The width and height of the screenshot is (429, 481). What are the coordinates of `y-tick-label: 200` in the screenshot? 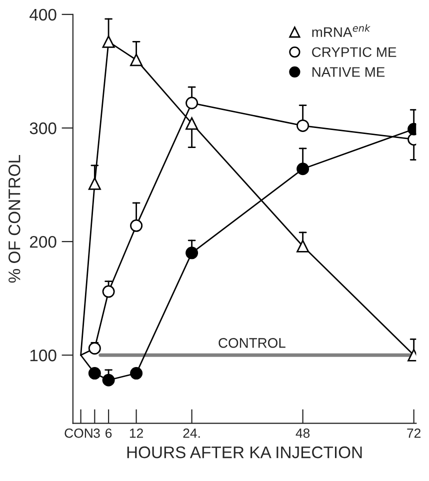 It's located at (43, 242).